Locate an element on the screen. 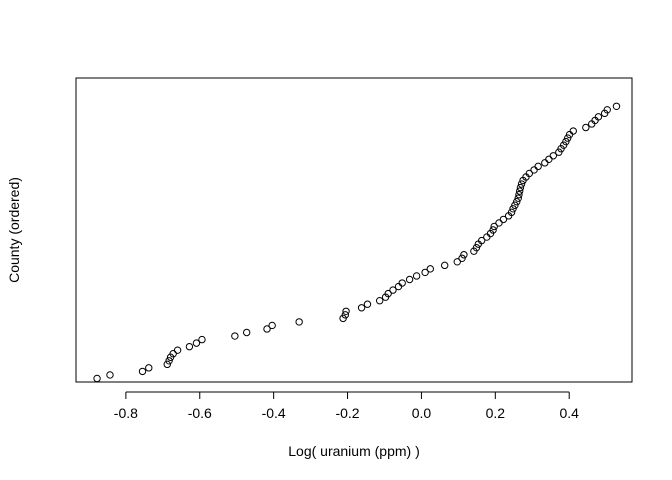  x-tick-label: 0.0 is located at coordinates (422, 413).